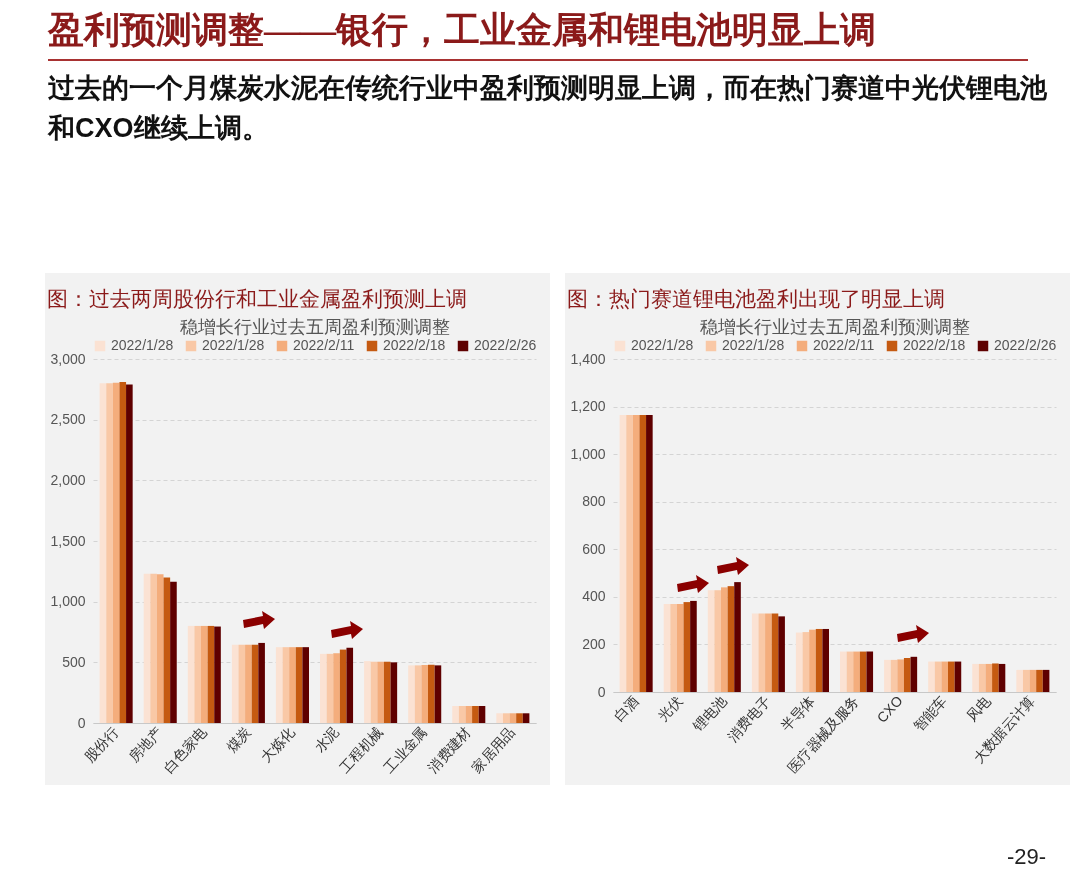  I want to click on x-tick-label: 锂电池, so click(709, 714).